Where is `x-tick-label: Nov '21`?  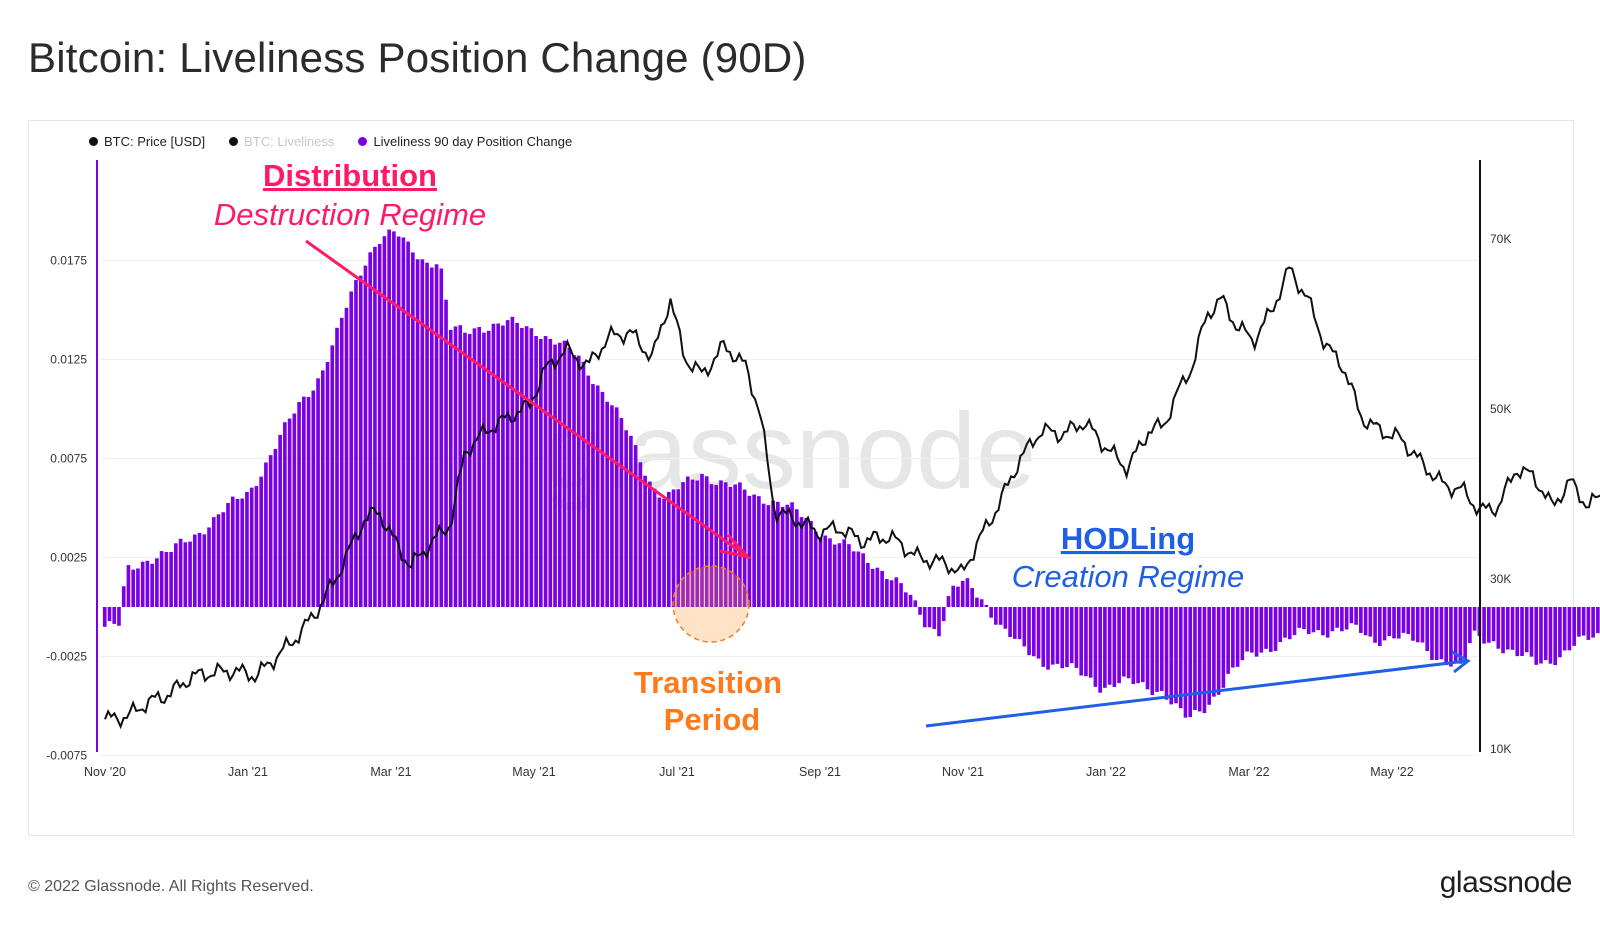 x-tick-label: Nov '21 is located at coordinates (963, 772).